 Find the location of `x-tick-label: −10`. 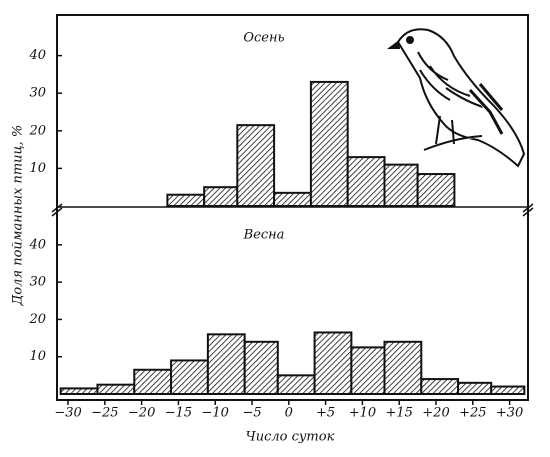

x-tick-label: −10 is located at coordinates (215, 413).